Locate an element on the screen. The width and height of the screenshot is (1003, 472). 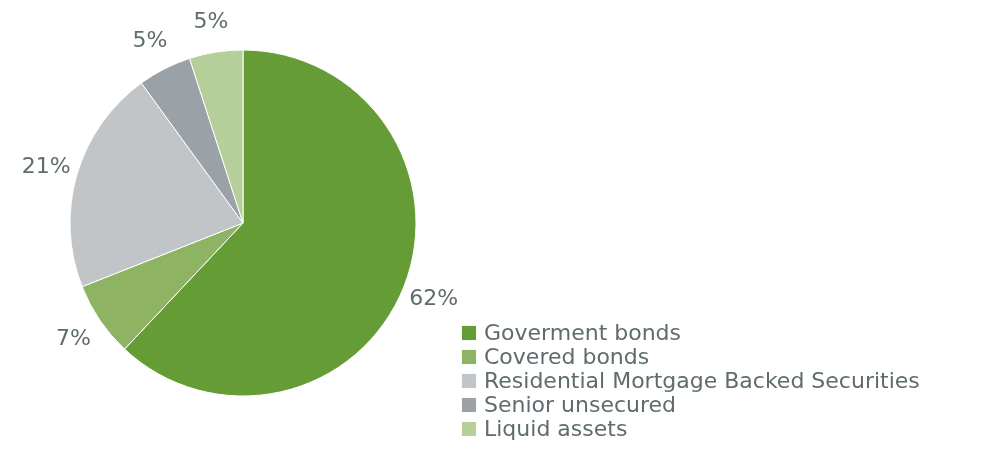
legend-label: Covered bonds is located at coordinates (567, 356).